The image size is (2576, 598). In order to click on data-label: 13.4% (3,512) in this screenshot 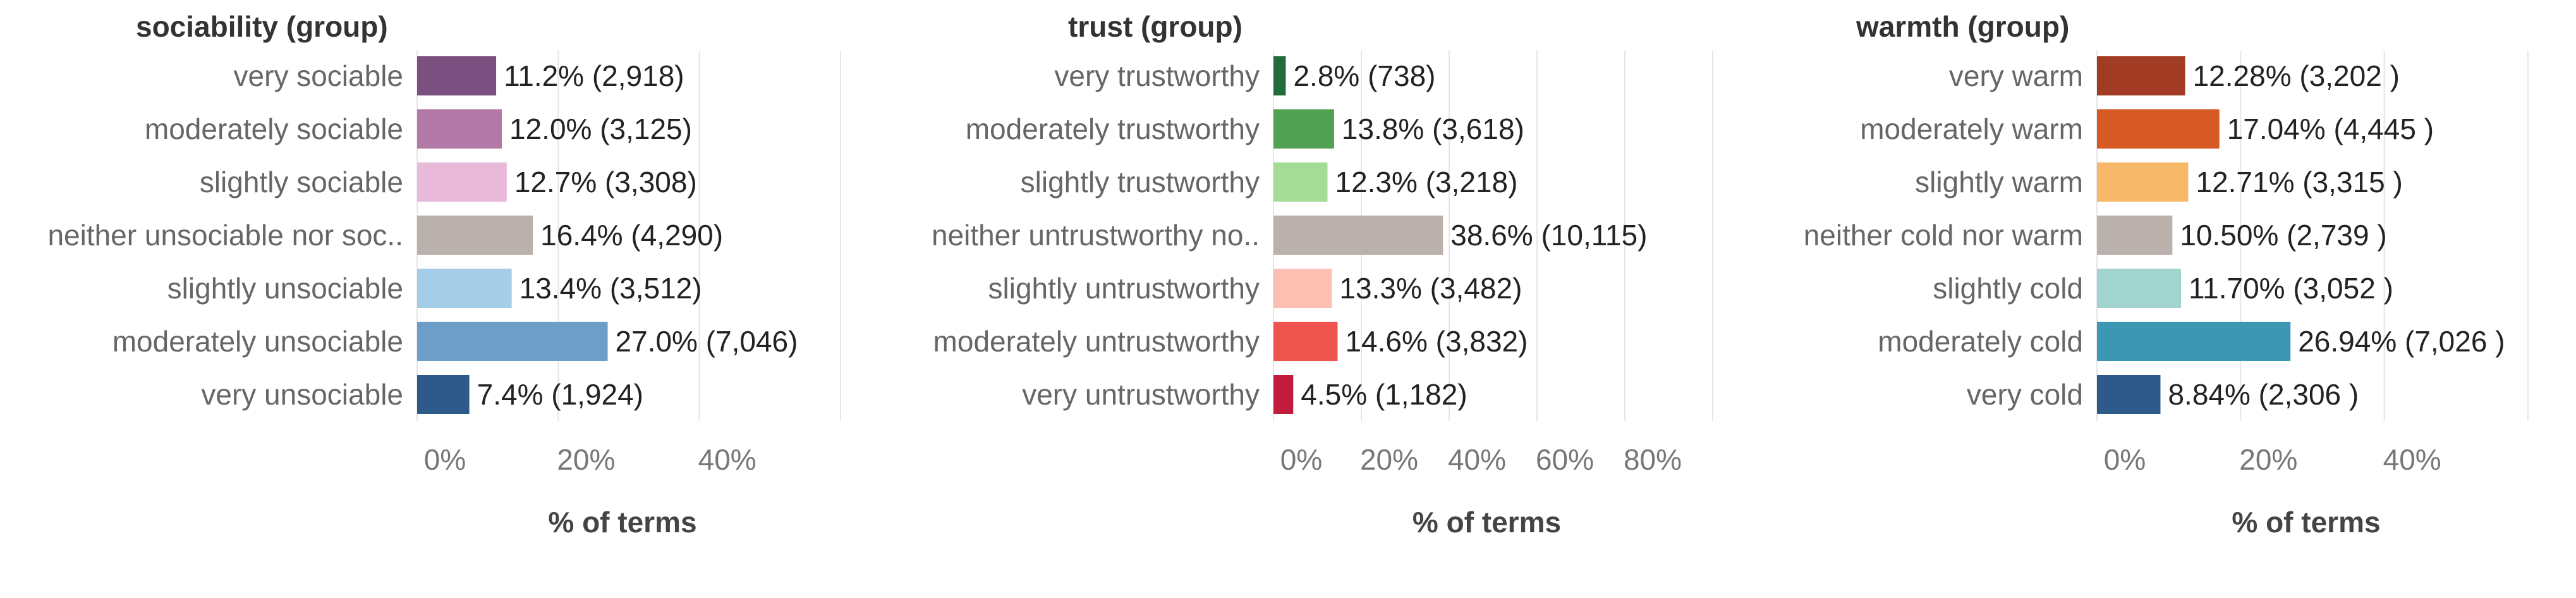, I will do `click(610, 289)`.